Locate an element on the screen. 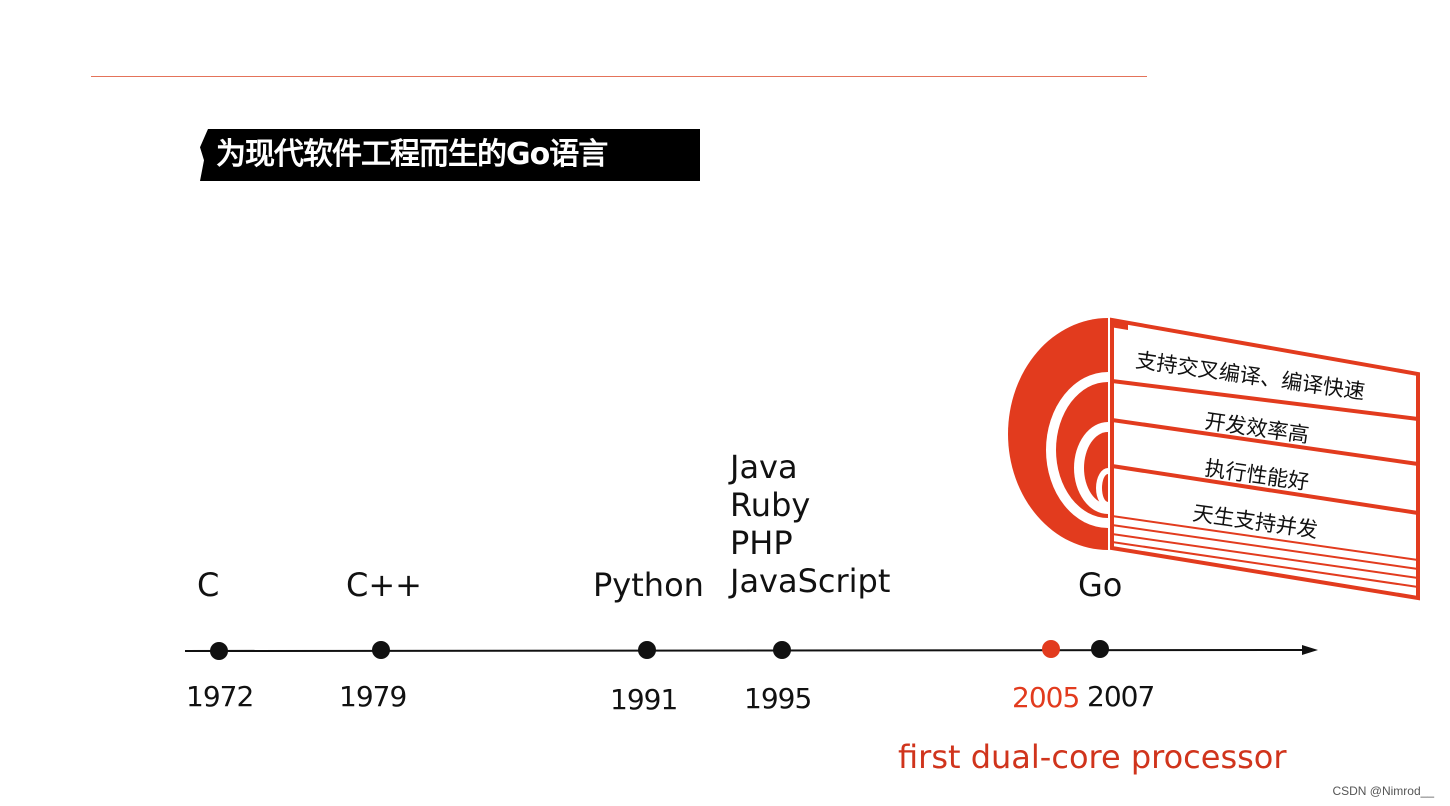 The height and width of the screenshot is (806, 1450). year-label: 2007 is located at coordinates (1121, 696).